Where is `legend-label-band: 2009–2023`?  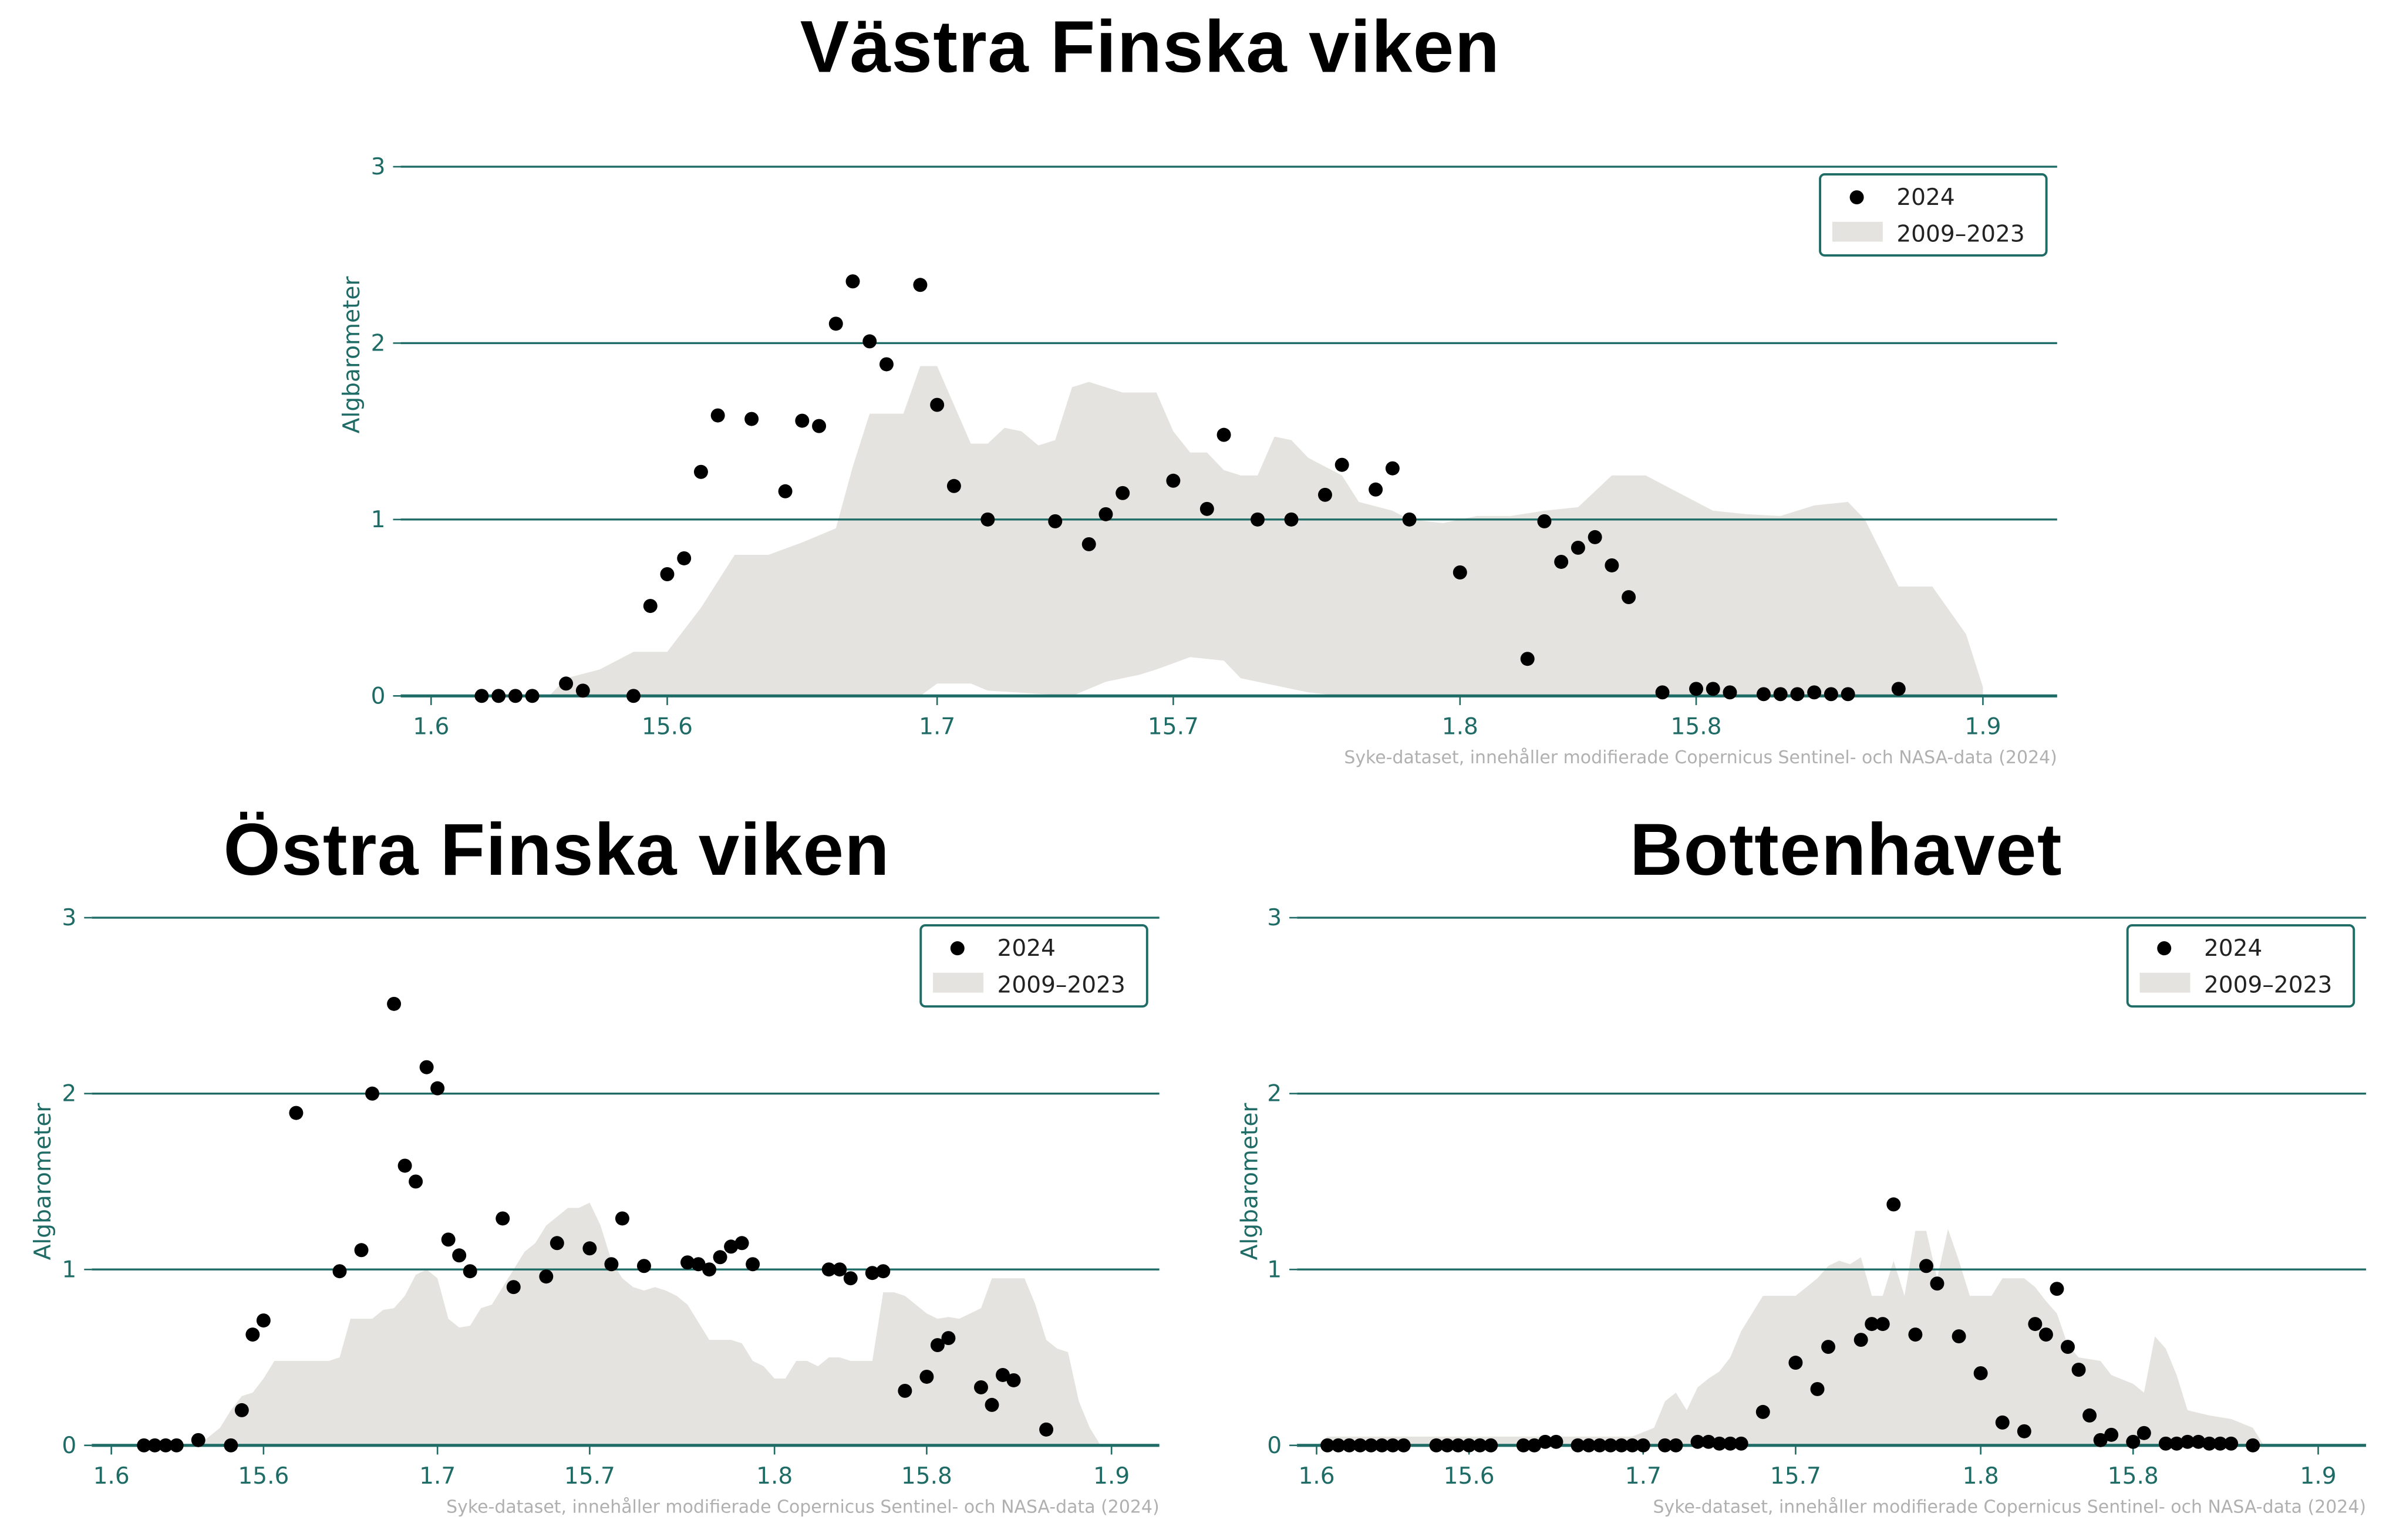 legend-label-band: 2009–2023 is located at coordinates (1960, 235).